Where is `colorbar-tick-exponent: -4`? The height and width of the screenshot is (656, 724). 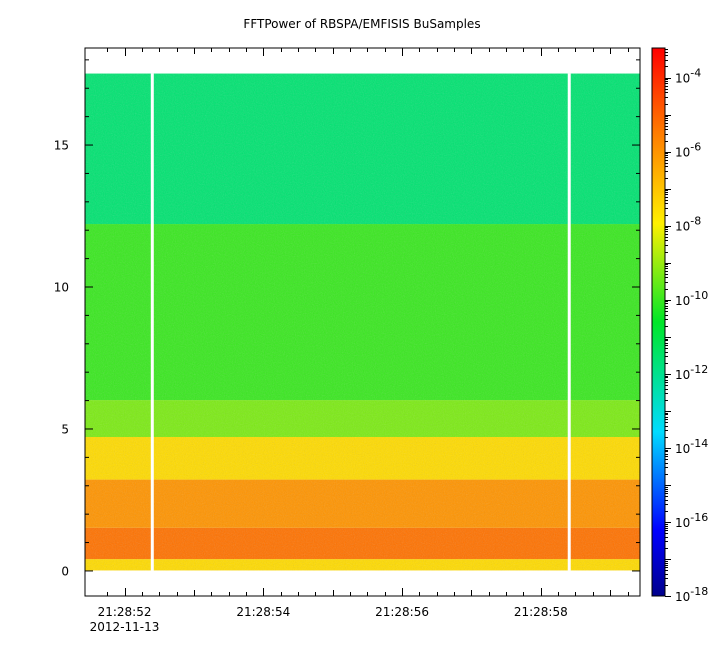
colorbar-tick-exponent: -4 is located at coordinates (695, 73).